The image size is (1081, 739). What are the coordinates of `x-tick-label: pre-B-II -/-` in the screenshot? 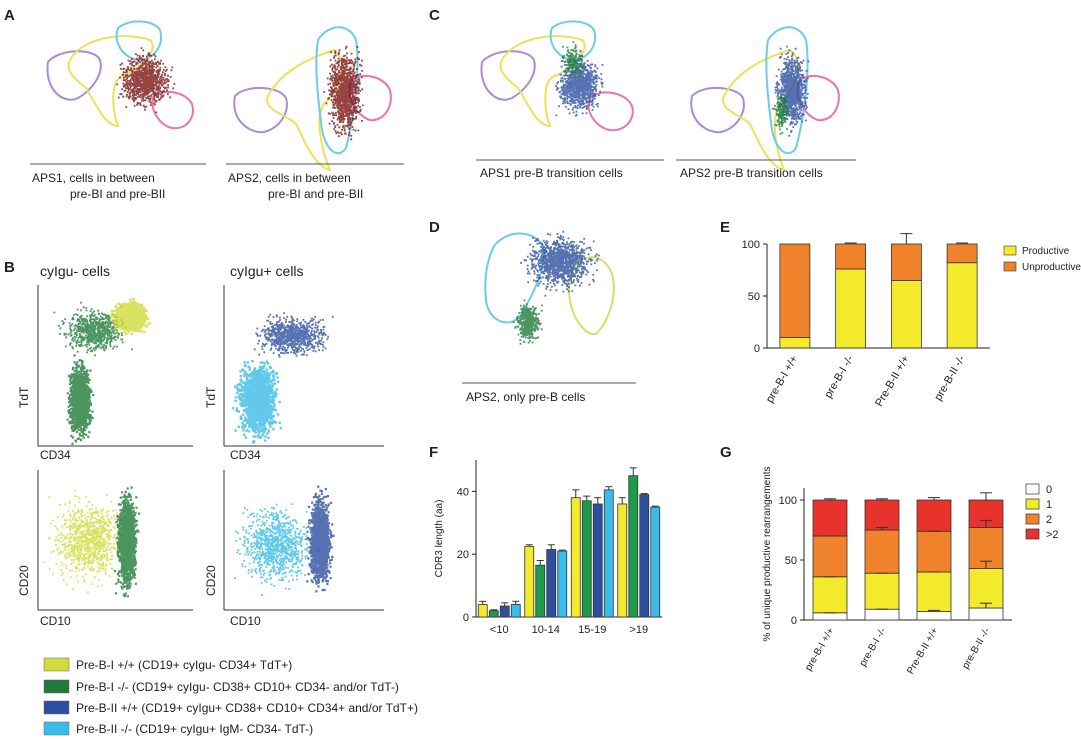 It's located at (950, 378).